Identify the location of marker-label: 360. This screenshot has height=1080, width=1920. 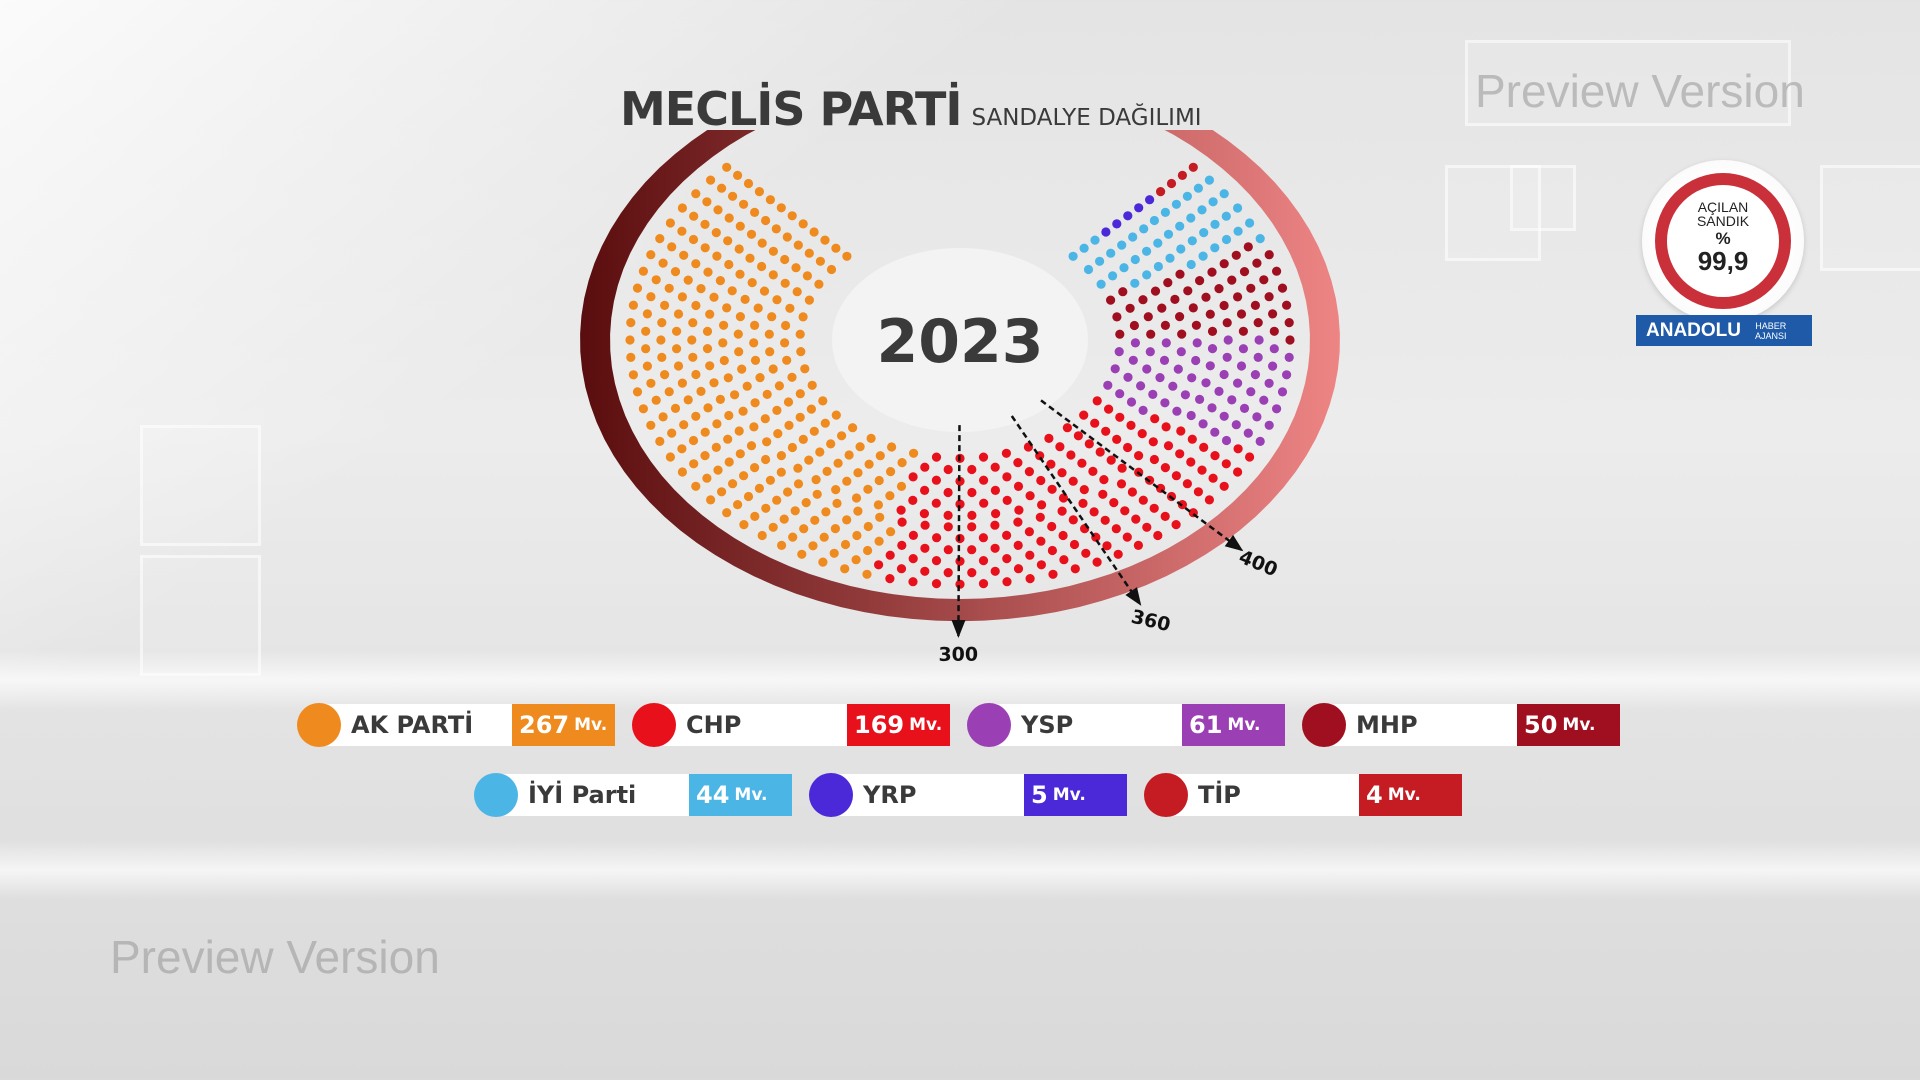
(1151, 621).